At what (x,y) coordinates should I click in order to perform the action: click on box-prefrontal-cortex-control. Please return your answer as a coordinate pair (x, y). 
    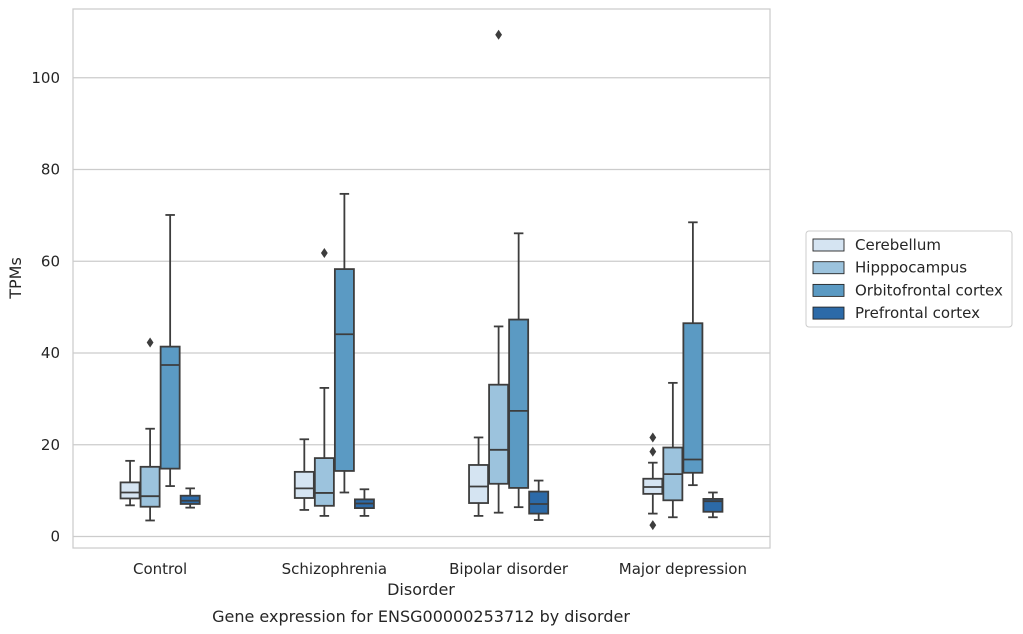
    Looking at the image, I should click on (190, 498).